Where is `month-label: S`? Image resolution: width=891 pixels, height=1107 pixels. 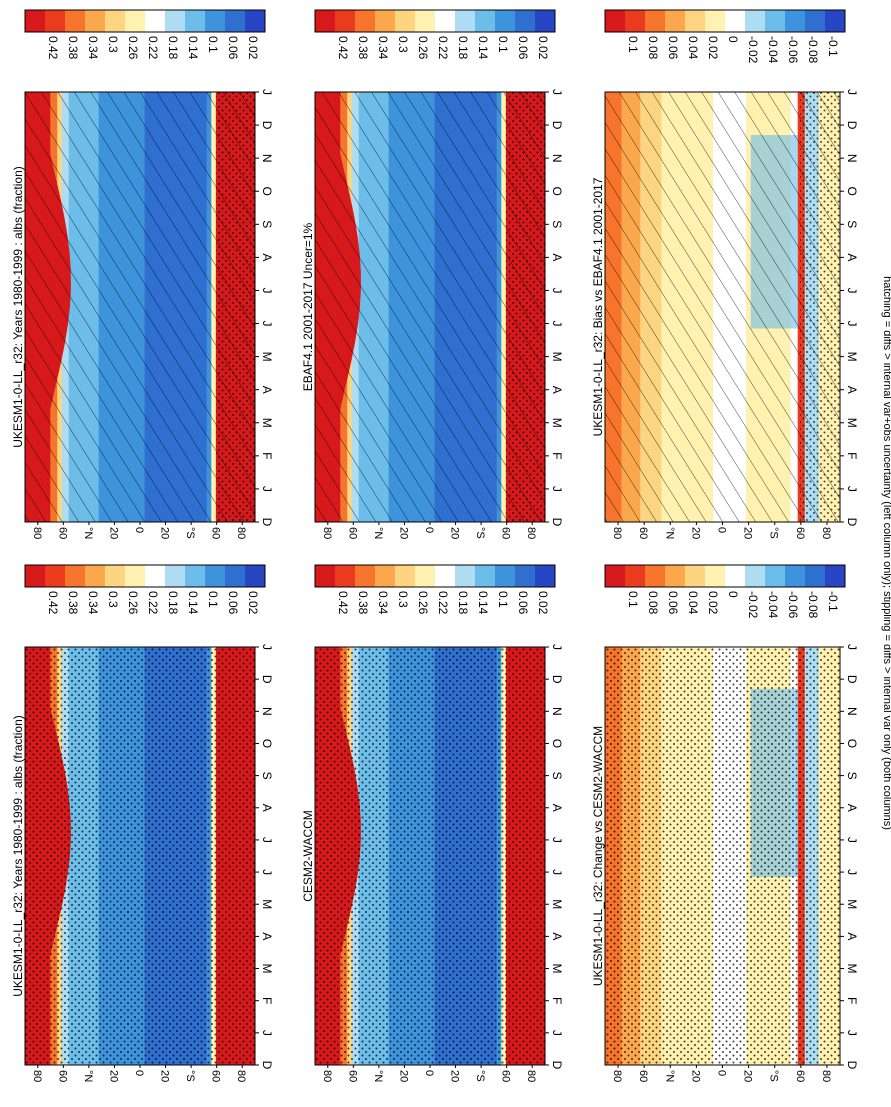
month-label: S is located at coordinates (852, 776).